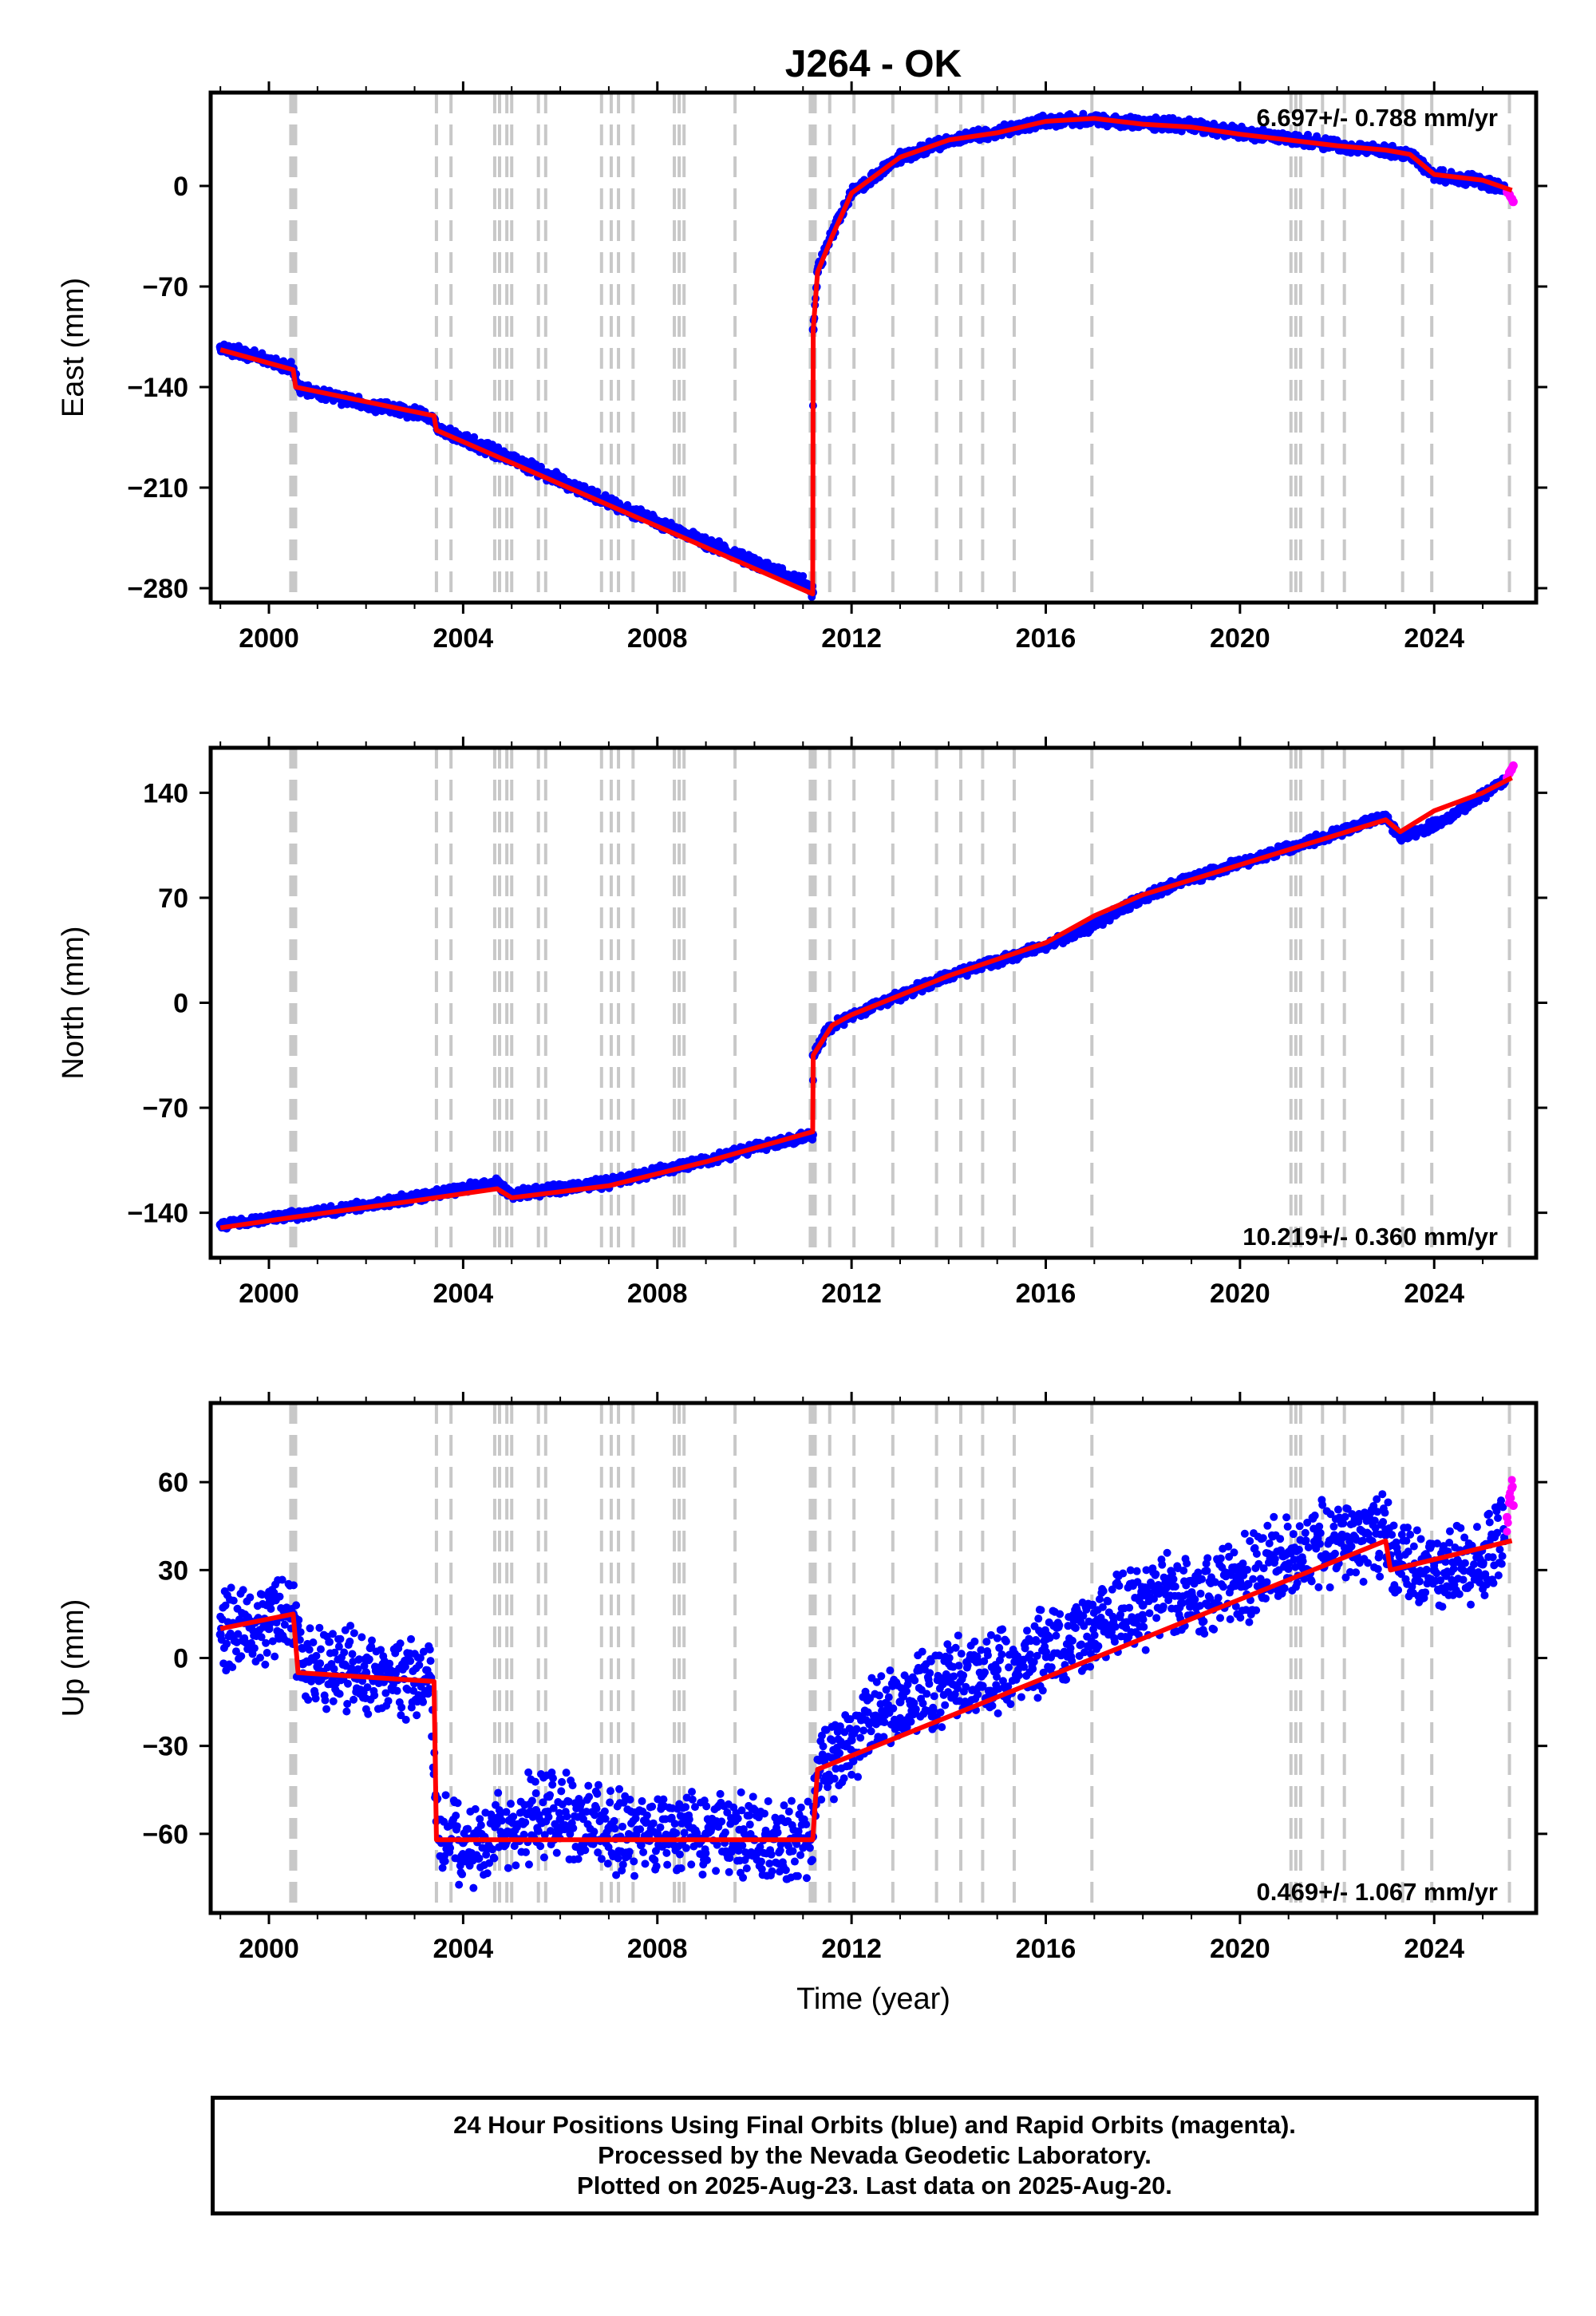 This screenshot has height=2316, width=1596. Describe the element at coordinates (173, 898) in the screenshot. I see `y-tick-label: 70` at that location.